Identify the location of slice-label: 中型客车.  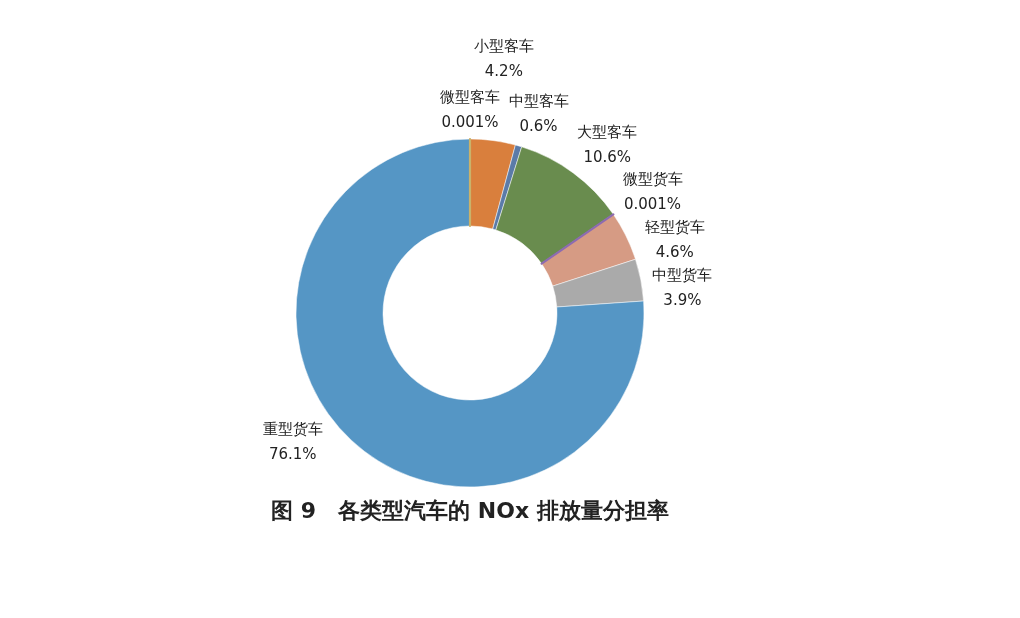
(538, 100).